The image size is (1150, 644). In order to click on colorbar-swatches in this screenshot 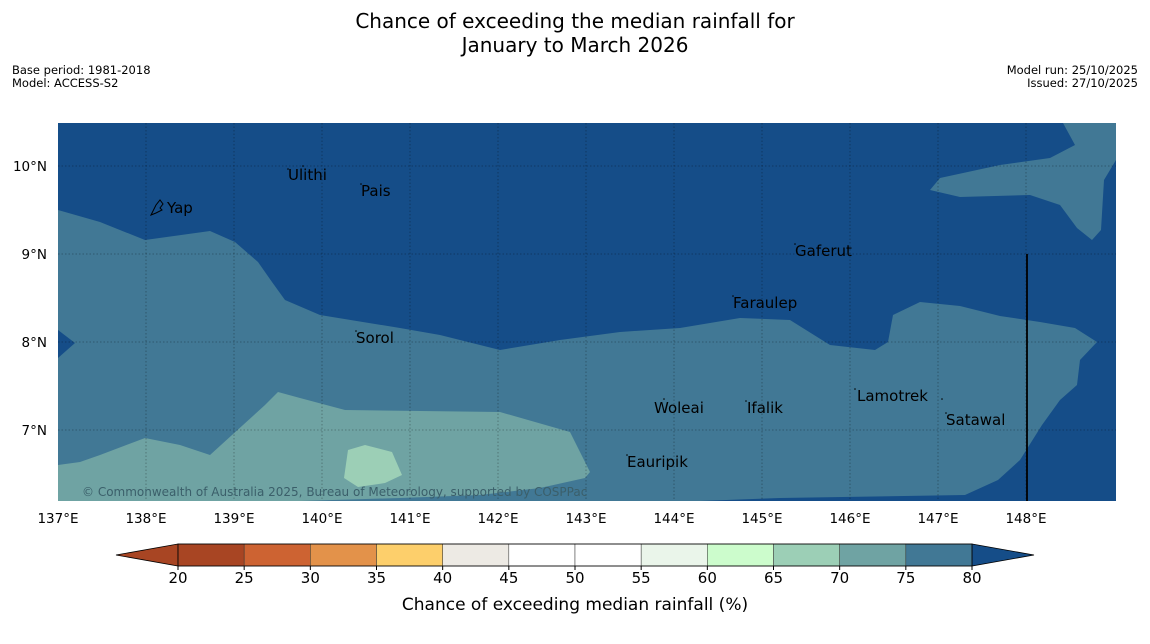, I will do `click(575, 555)`.